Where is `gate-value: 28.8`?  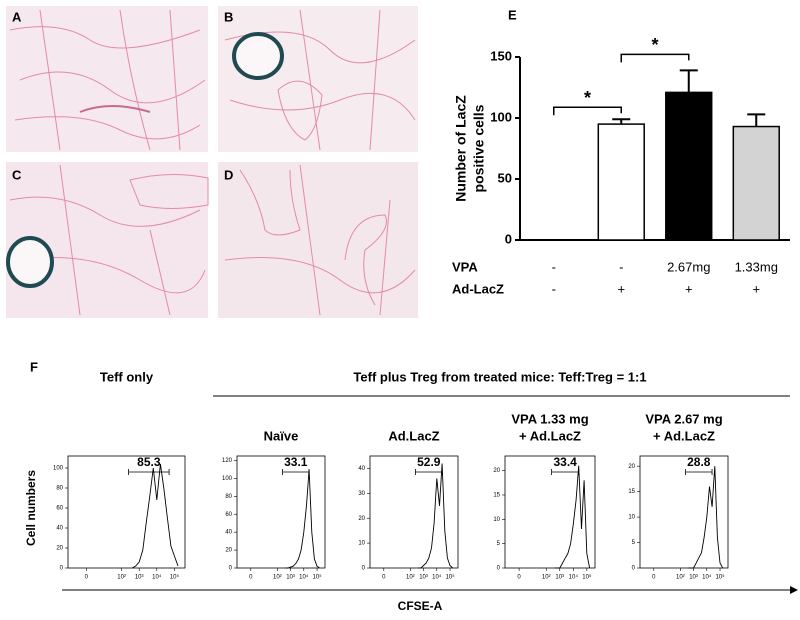 gate-value: 28.8 is located at coordinates (699, 462).